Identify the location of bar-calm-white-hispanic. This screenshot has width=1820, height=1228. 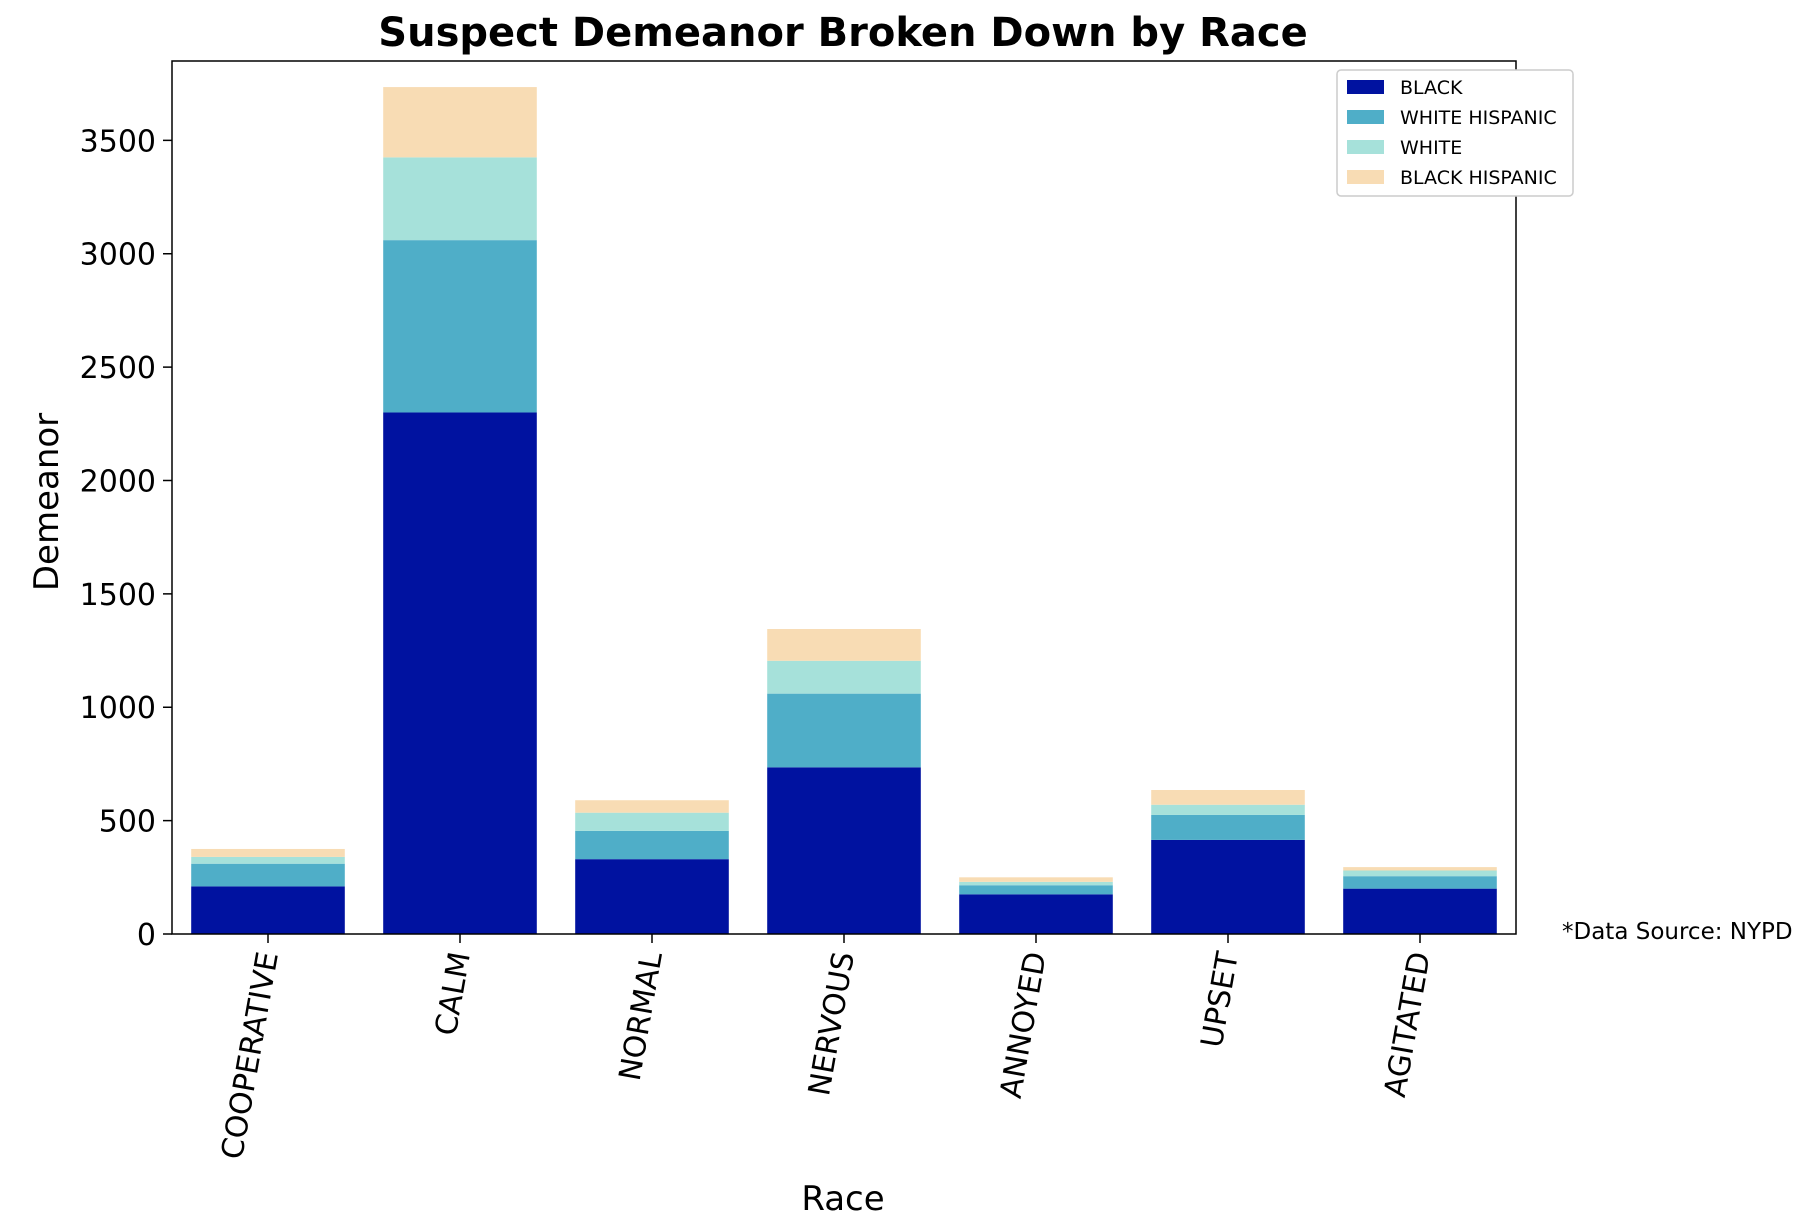
(460, 326).